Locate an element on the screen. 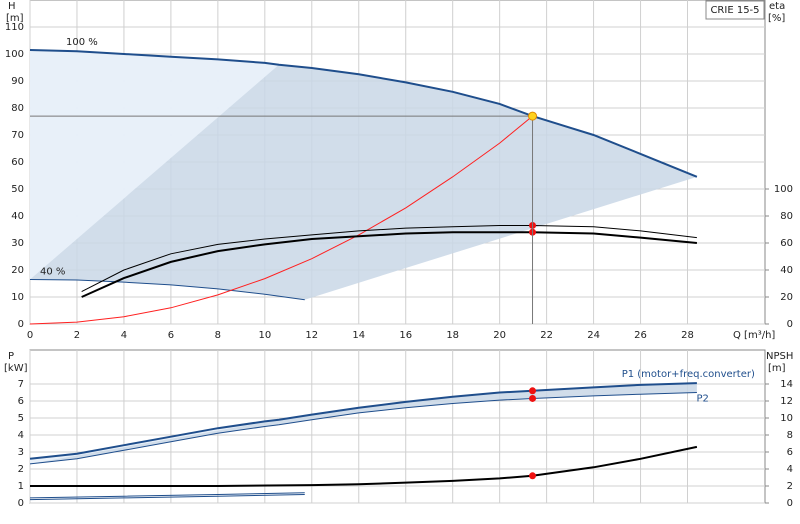  x-tick-label: 18 is located at coordinates (452, 335).